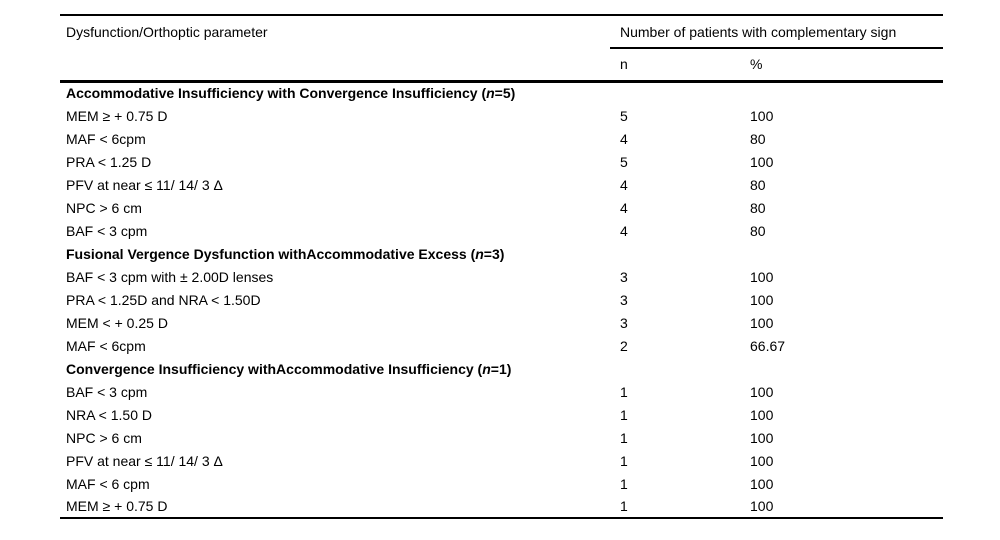  Describe the element at coordinates (501, 483) in the screenshot. I see `table-row: MAF < 6 cpm 1 100` at that location.